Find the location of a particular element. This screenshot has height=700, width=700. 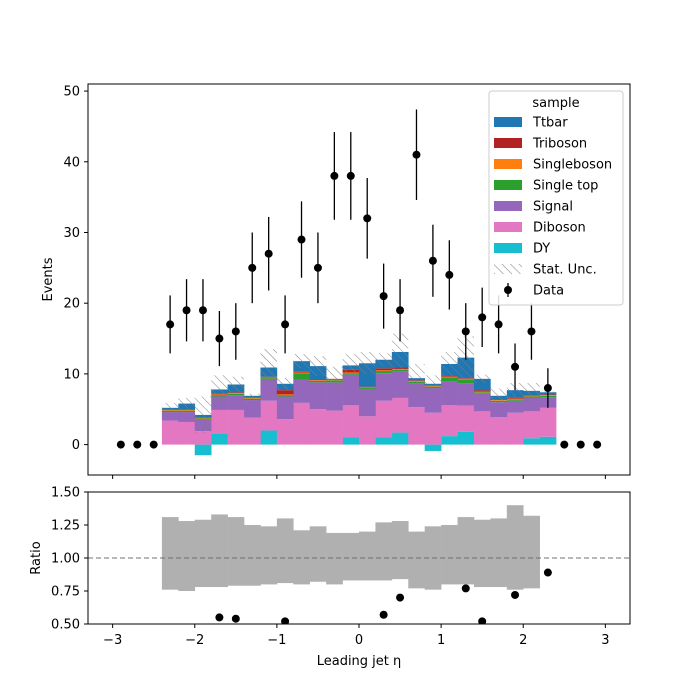

legend-label-diboson: Diboson is located at coordinates (559, 228).